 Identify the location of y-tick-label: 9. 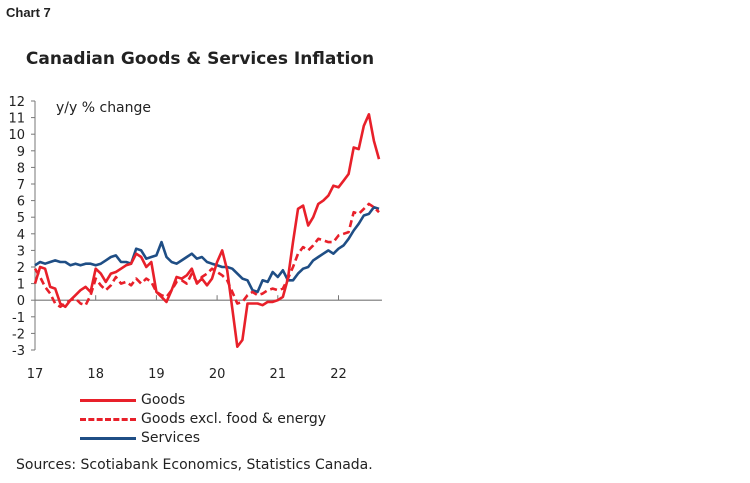
(21, 152).